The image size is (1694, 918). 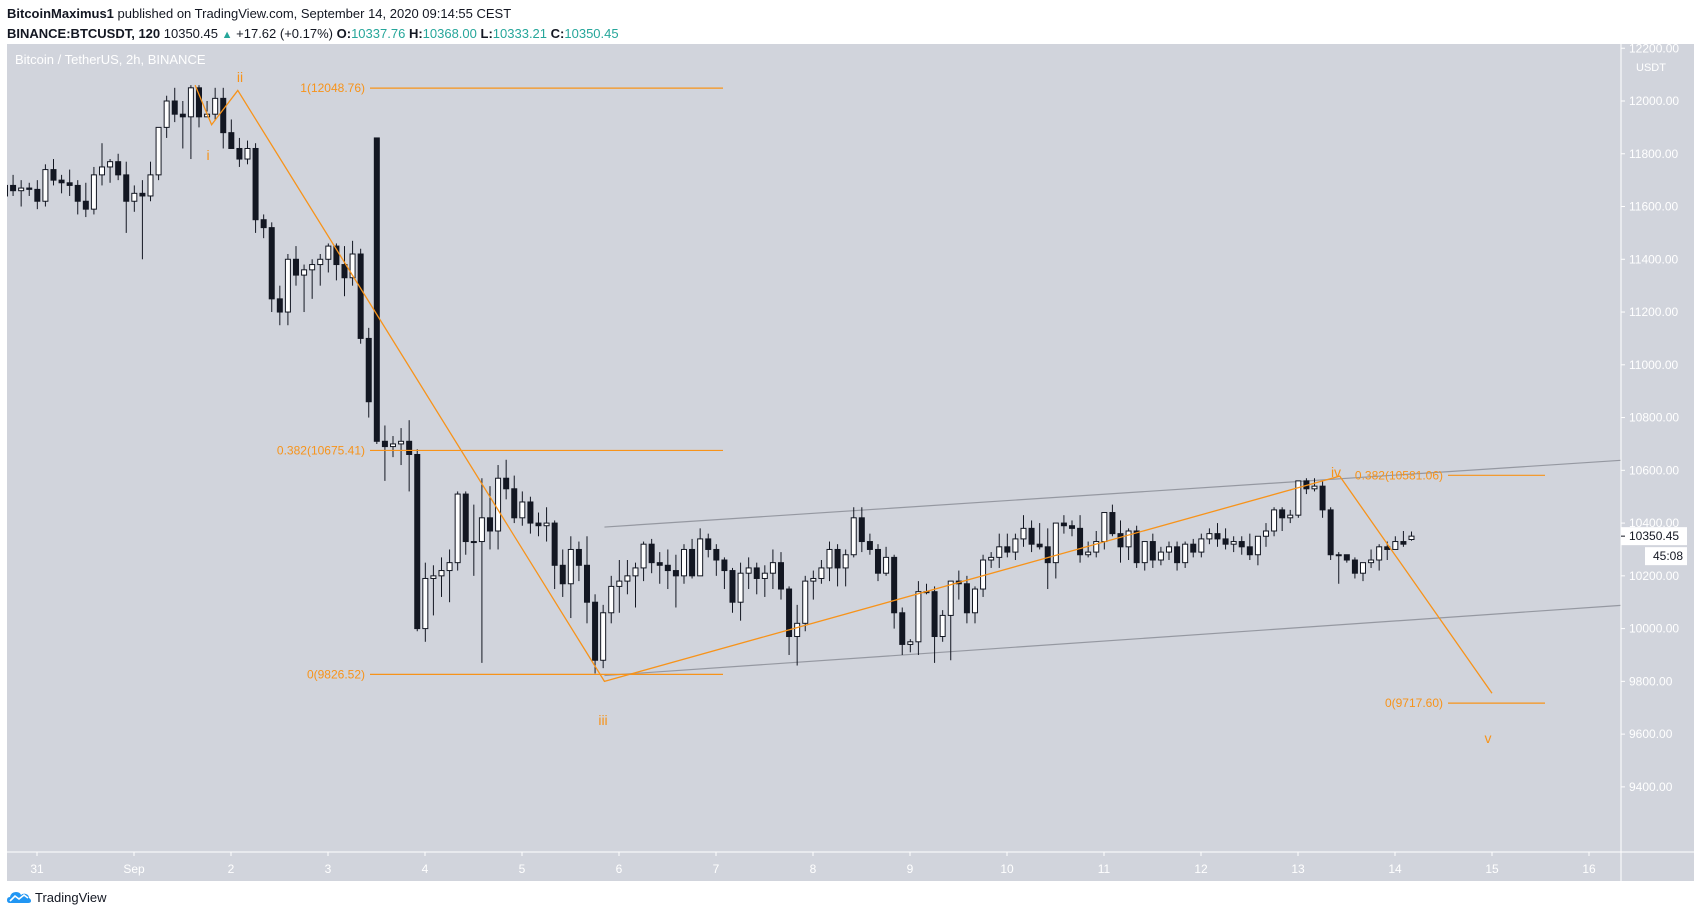 I want to click on price-change: +17.62 (+0.17%), so click(x=284, y=33).